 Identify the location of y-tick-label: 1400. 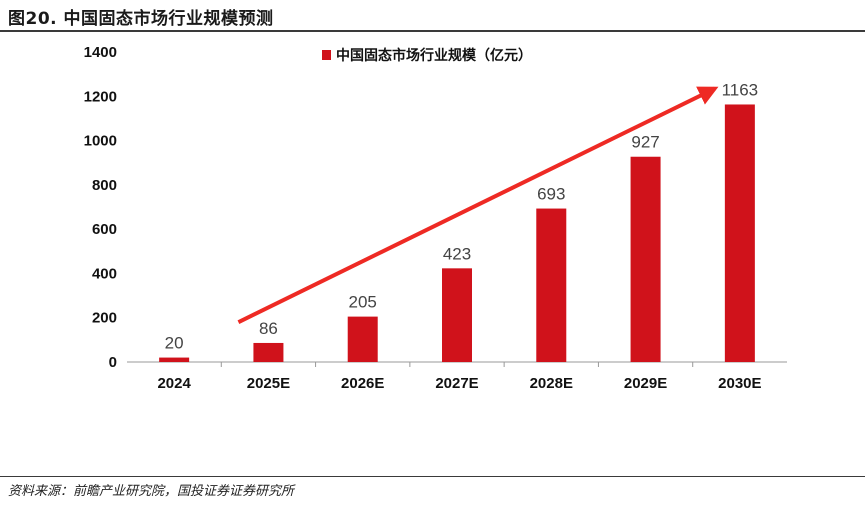
(100, 52).